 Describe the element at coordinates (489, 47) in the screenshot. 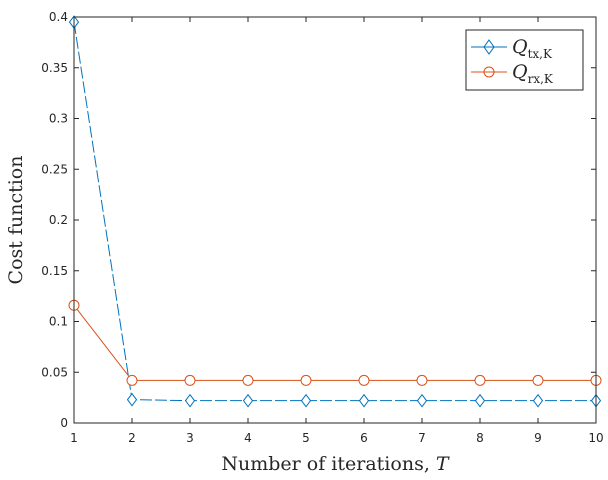

I see `legend-tx-diamond-marker` at that location.